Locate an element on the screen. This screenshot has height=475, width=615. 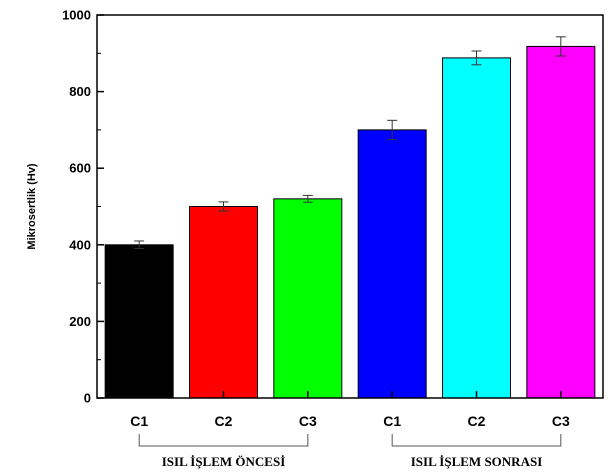
group-bracket-1: ISIL İŞLEM ÖNCESİ is located at coordinates (223, 451).